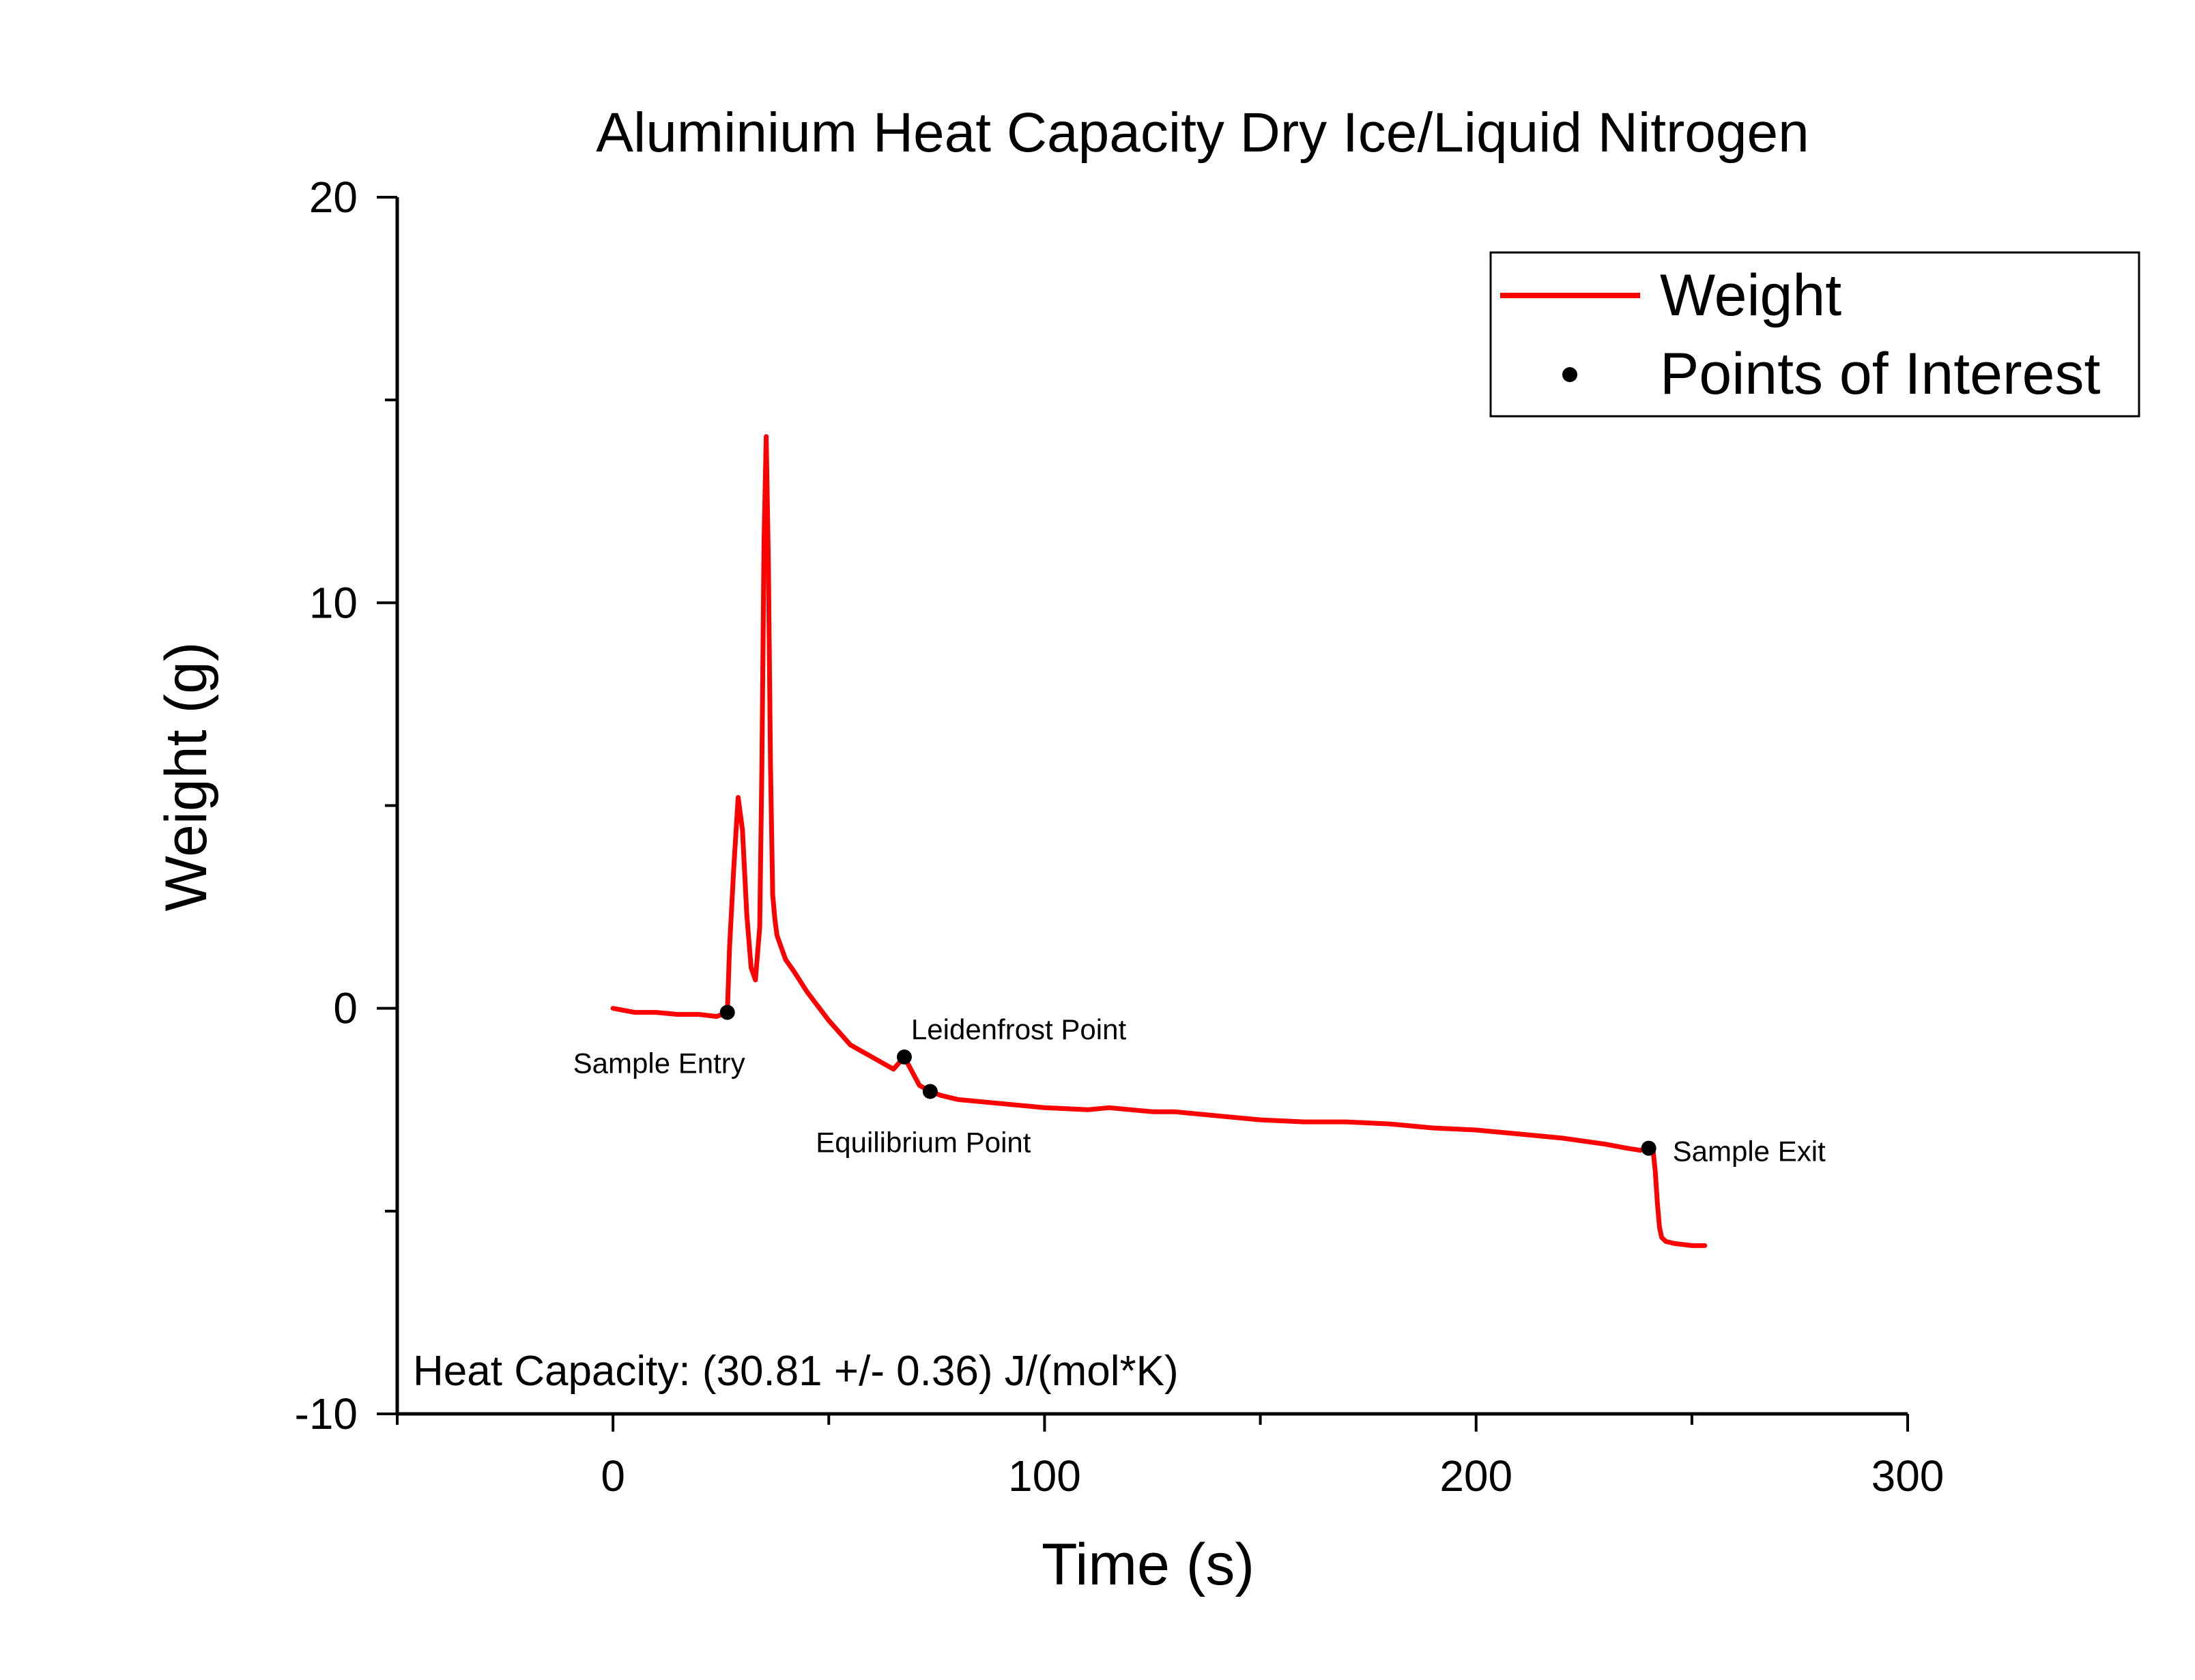 The image size is (2195, 1680). I want to click on legend-box, so click(1814, 334).